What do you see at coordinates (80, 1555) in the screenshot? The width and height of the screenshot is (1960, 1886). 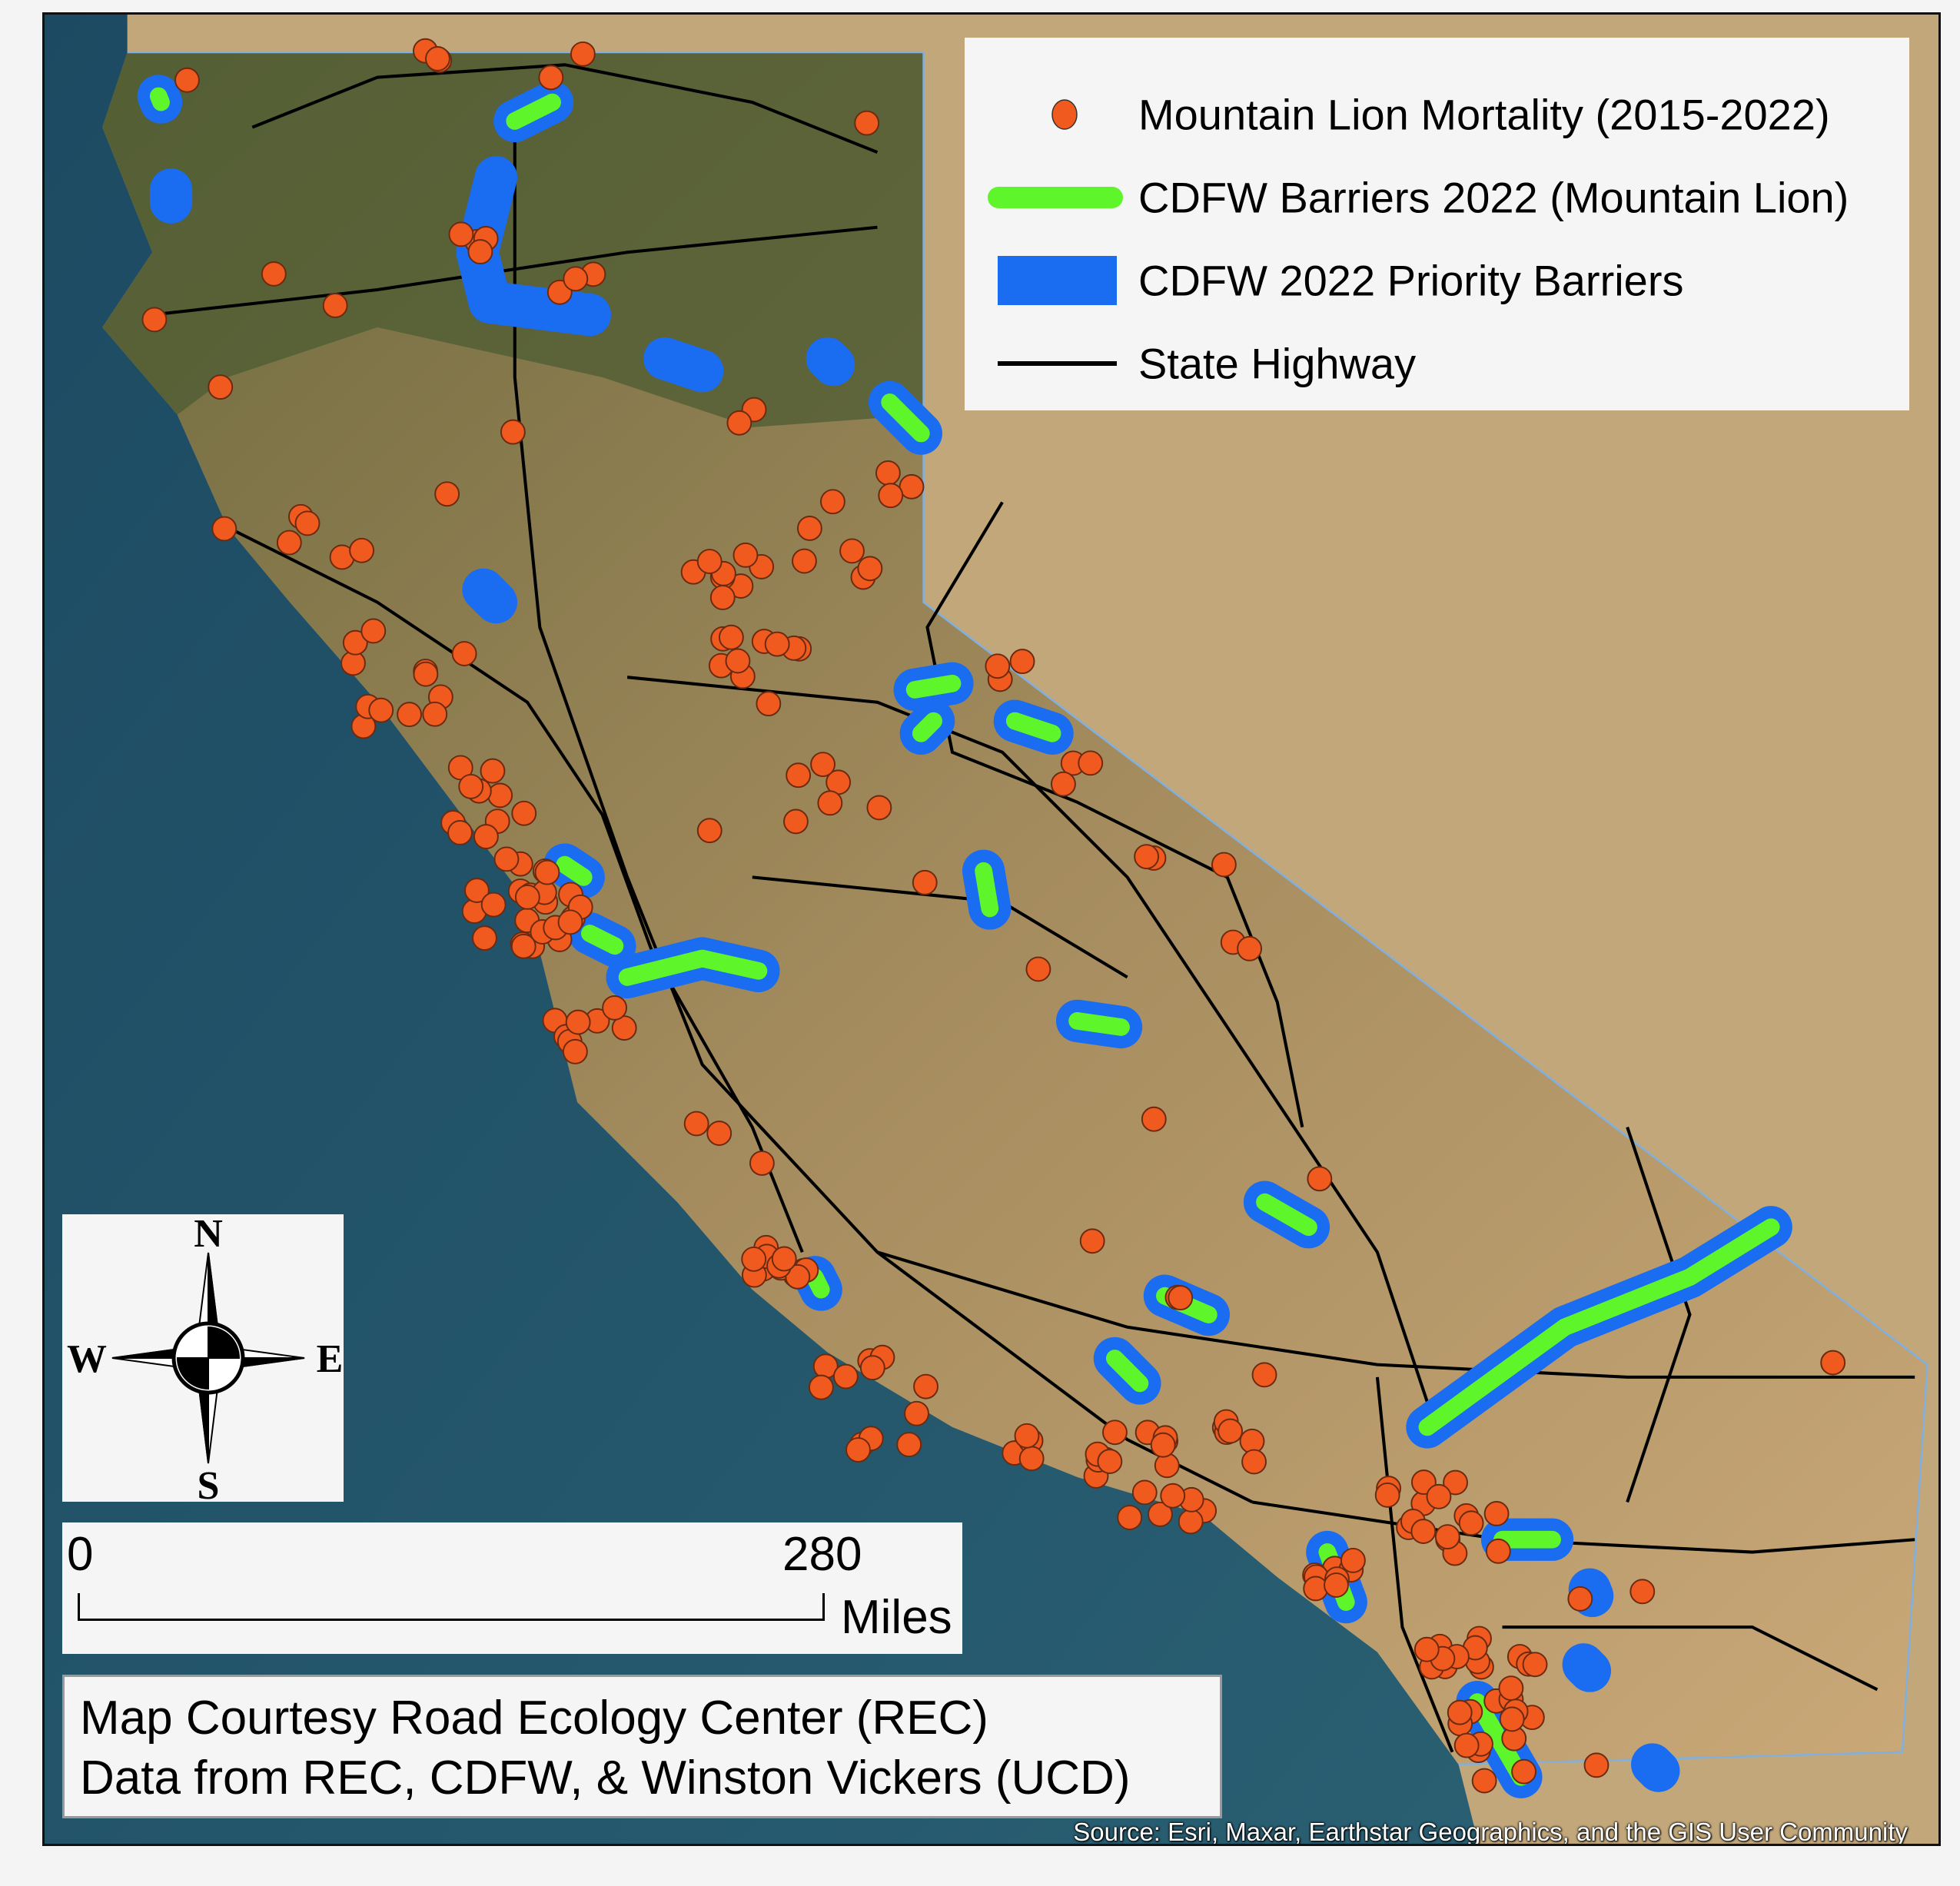 I see `scale-start: 0` at bounding box center [80, 1555].